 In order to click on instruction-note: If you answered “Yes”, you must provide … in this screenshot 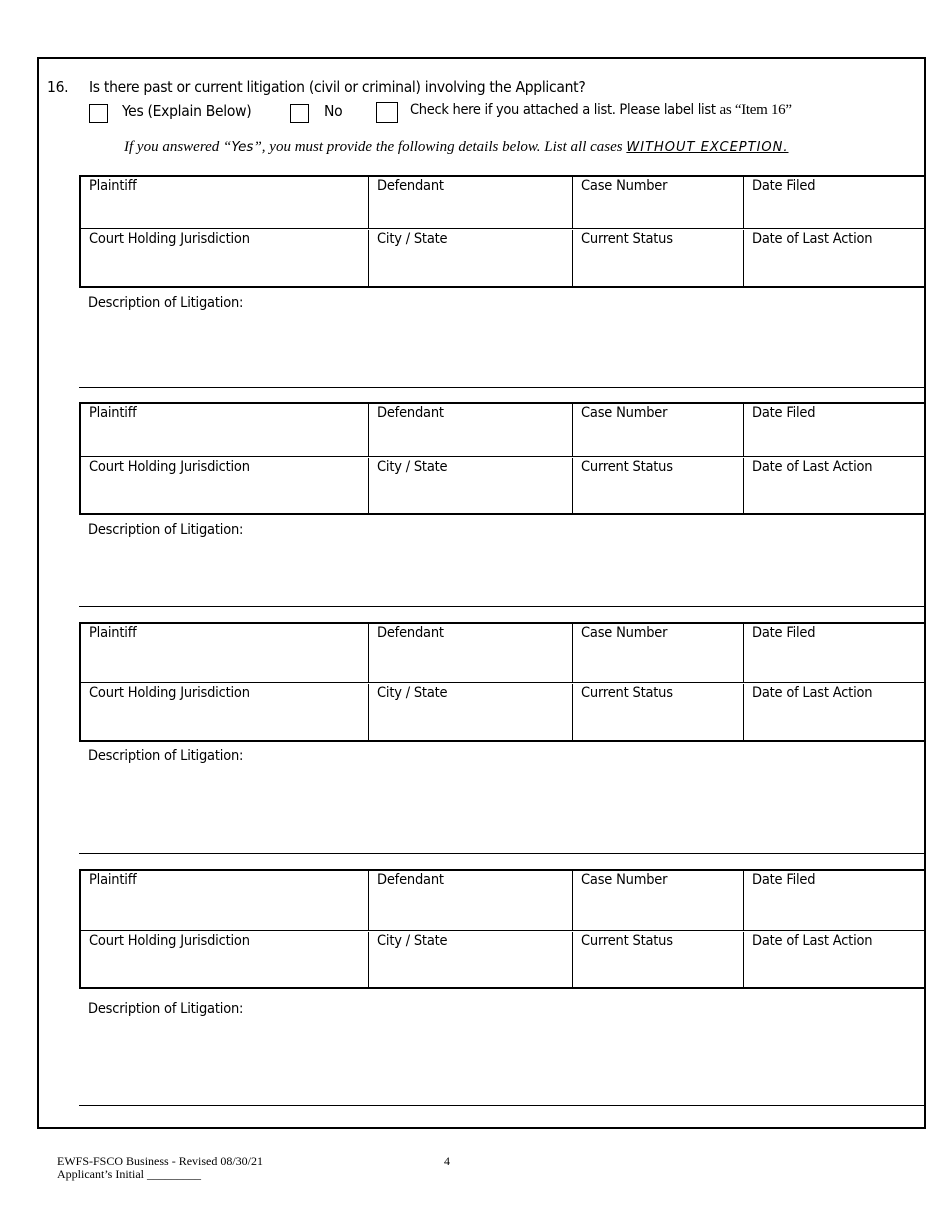, I will do `click(456, 147)`.